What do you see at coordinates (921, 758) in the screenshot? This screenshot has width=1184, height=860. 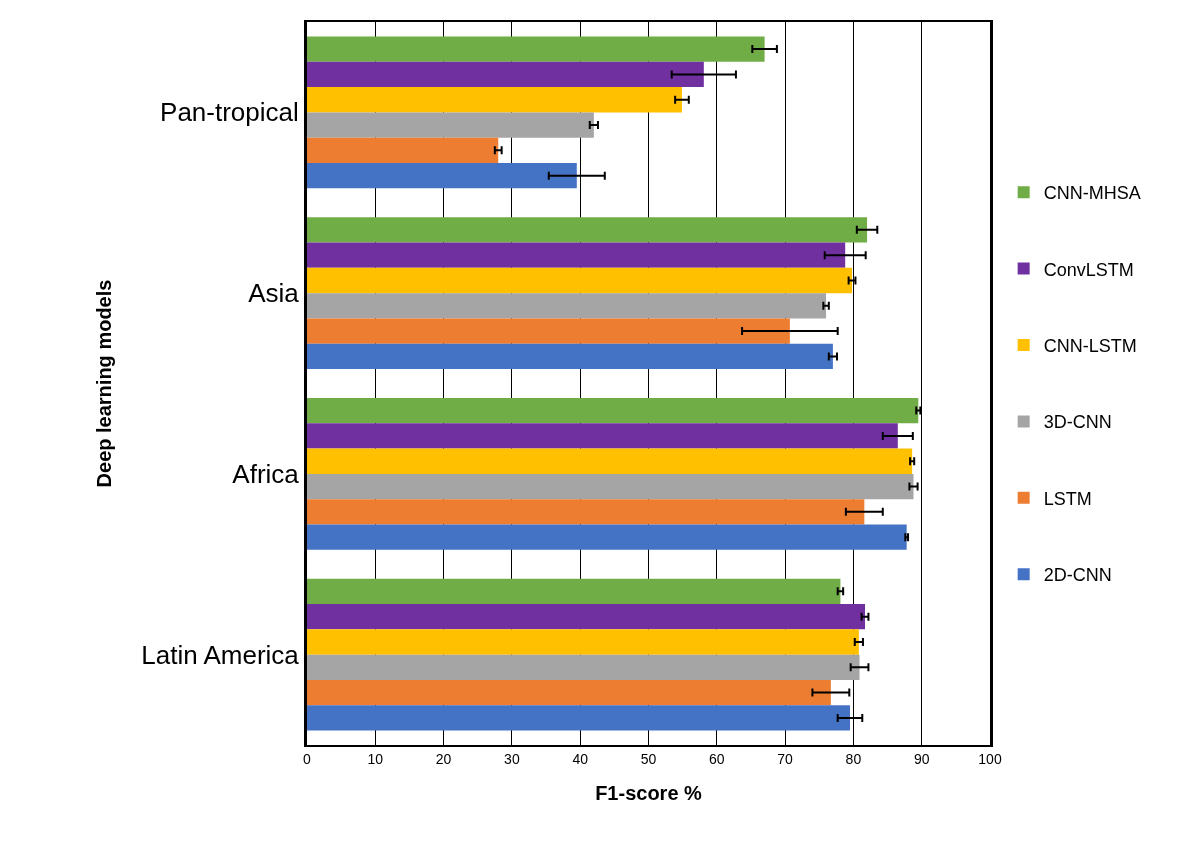 I see `x-tick-label: 90` at bounding box center [921, 758].